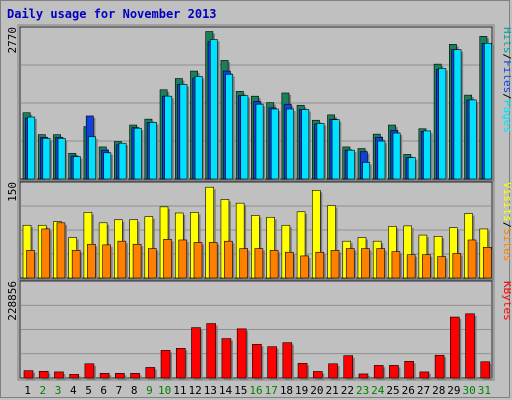  What do you see at coordinates (43, 390) in the screenshot?
I see `day-label-2: 2` at bounding box center [43, 390].